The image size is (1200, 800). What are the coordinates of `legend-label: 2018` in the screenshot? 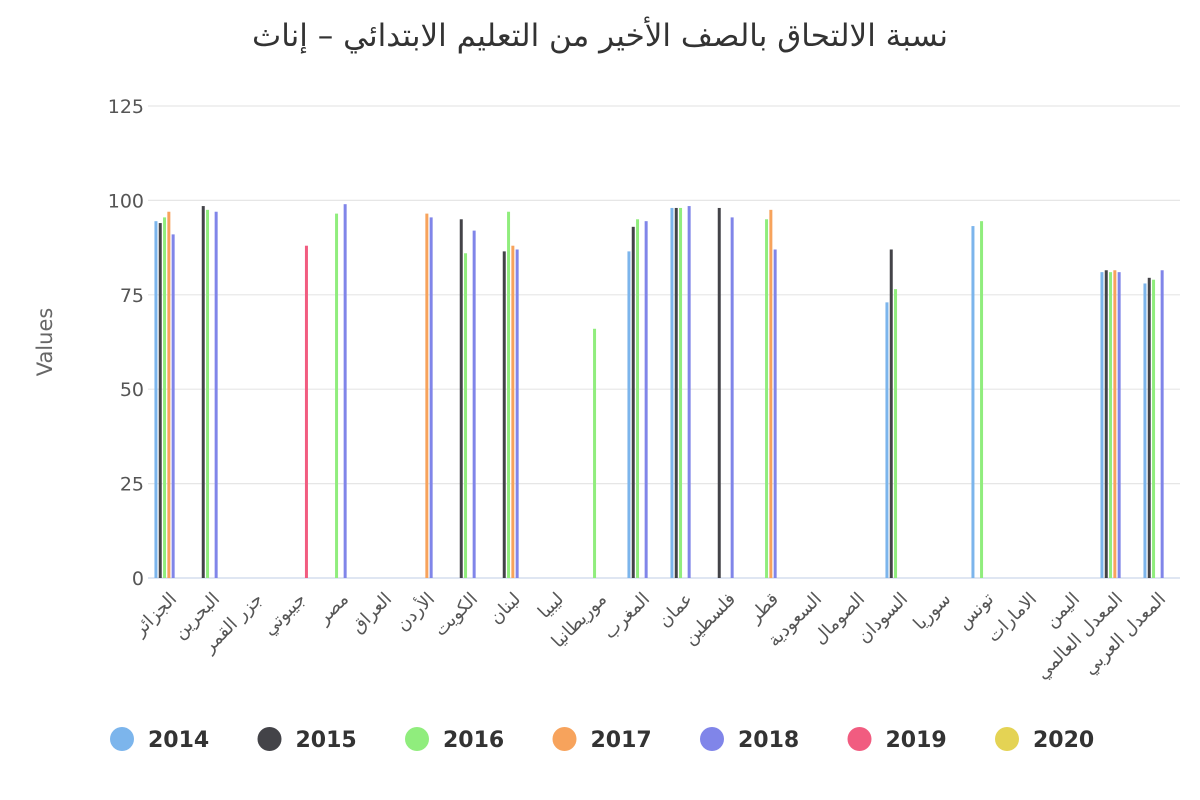 It's located at (768, 740).